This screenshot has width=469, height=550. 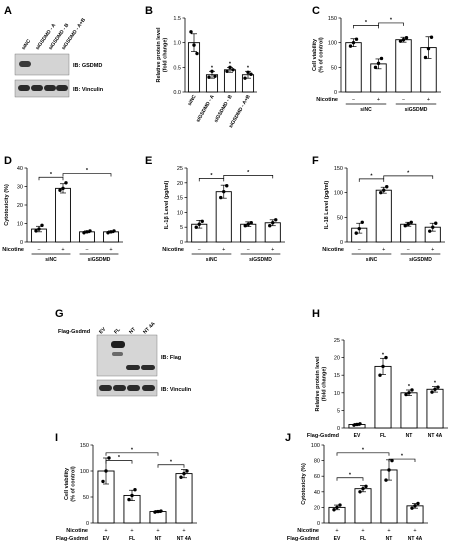 I want to click on panel-a-letter: A, so click(x=8, y=11).